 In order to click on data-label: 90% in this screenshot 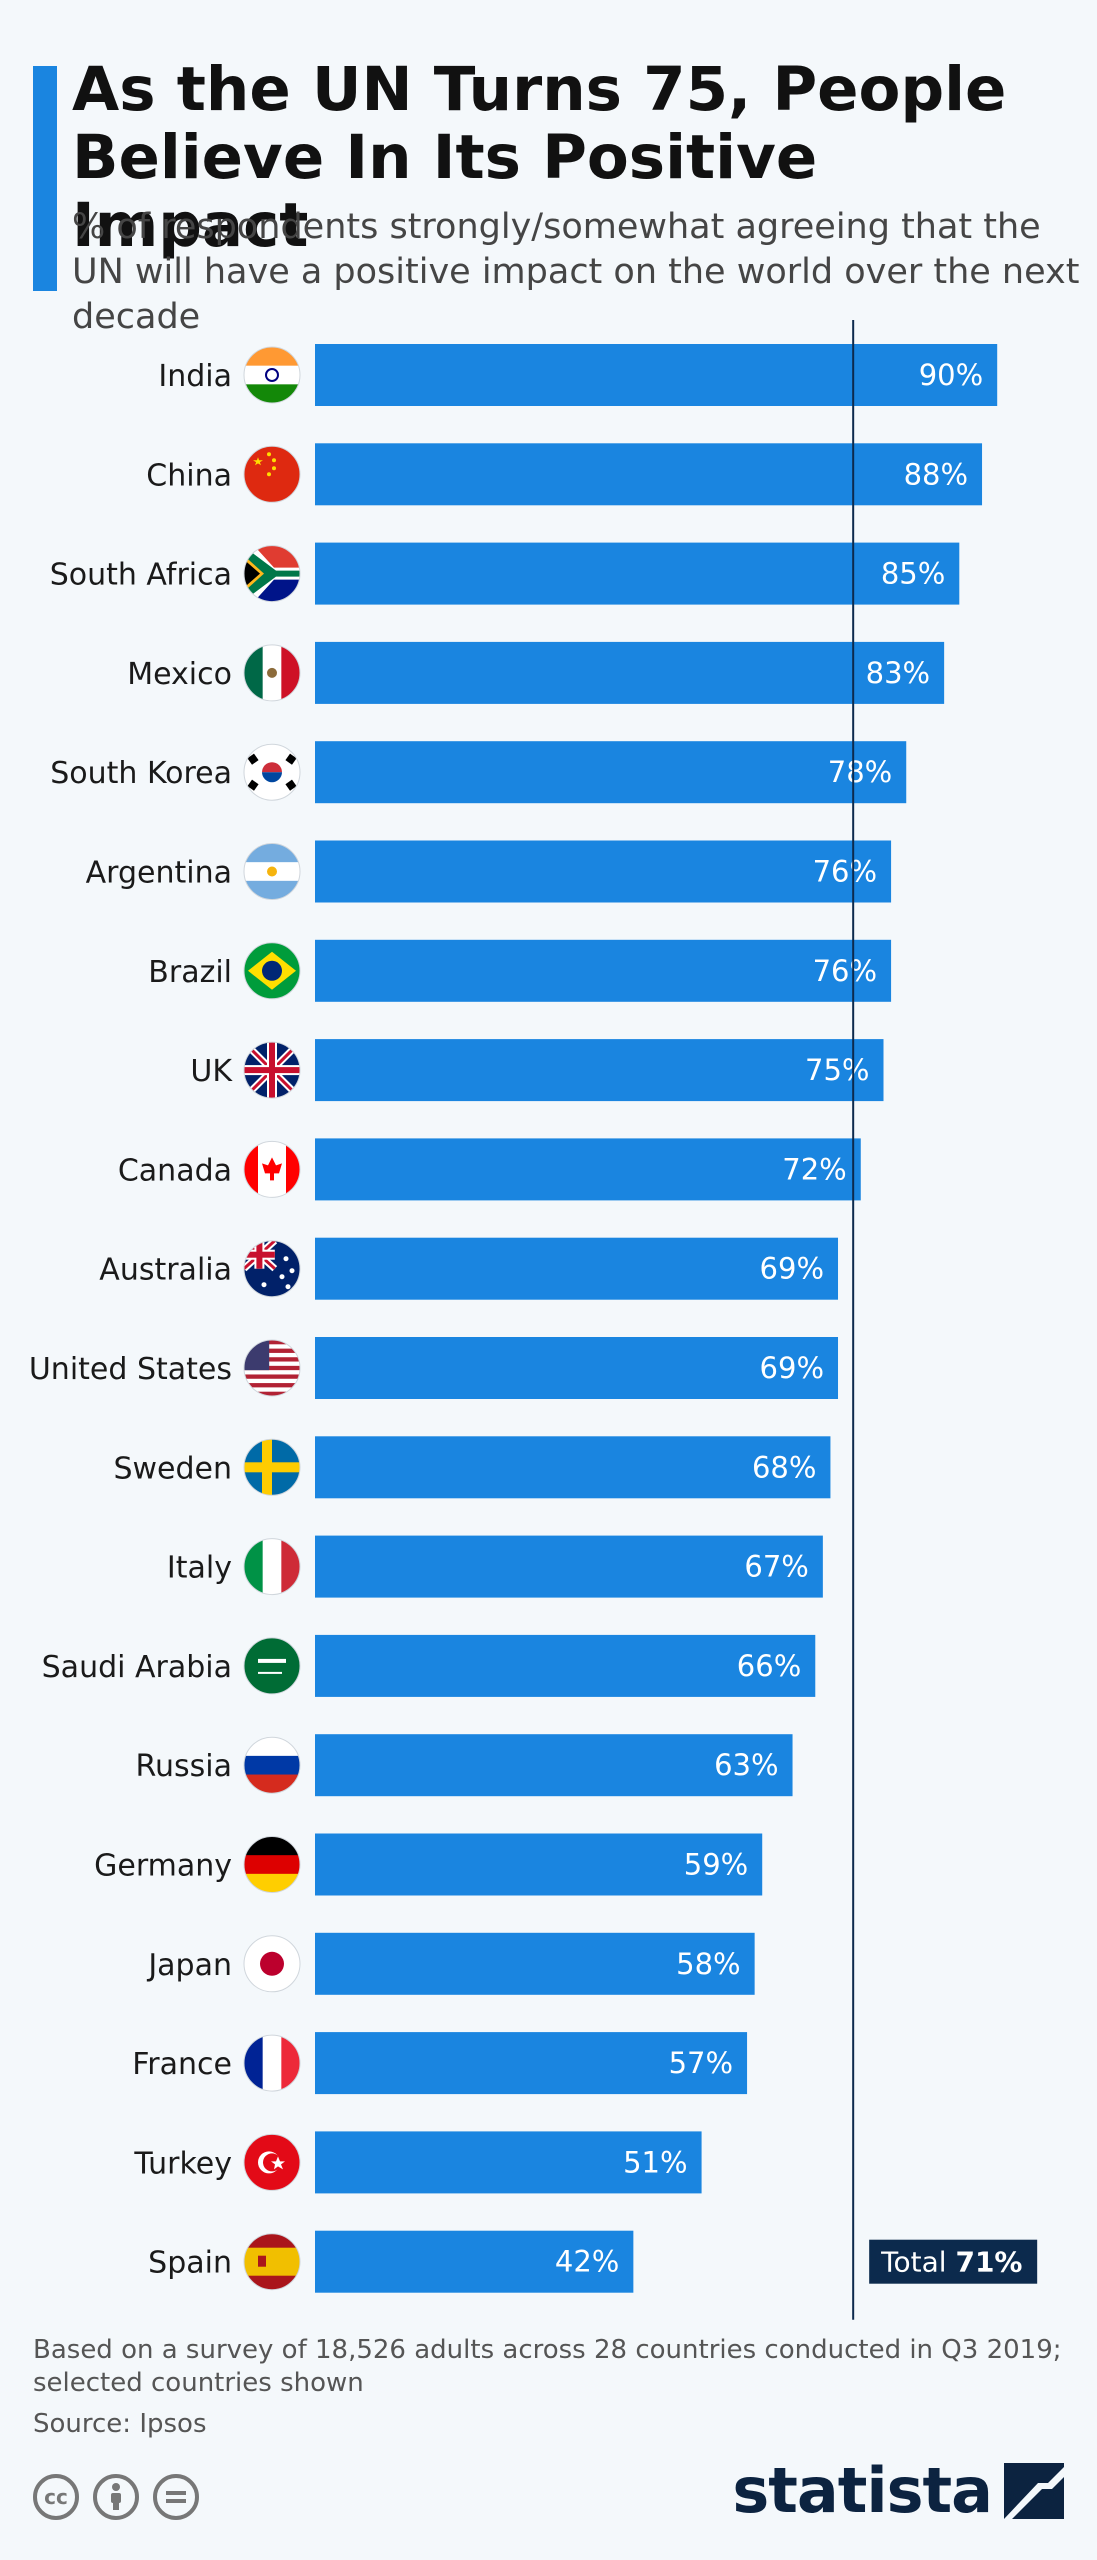, I will do `click(951, 375)`.